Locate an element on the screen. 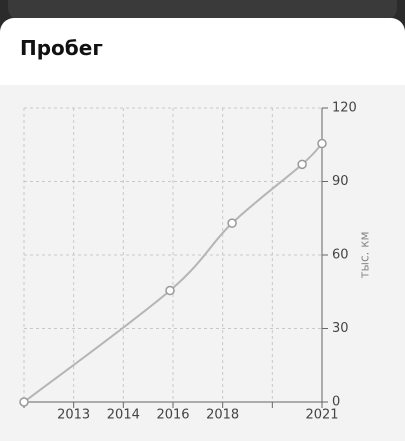  x-tick-label: 2014 is located at coordinates (123, 415).